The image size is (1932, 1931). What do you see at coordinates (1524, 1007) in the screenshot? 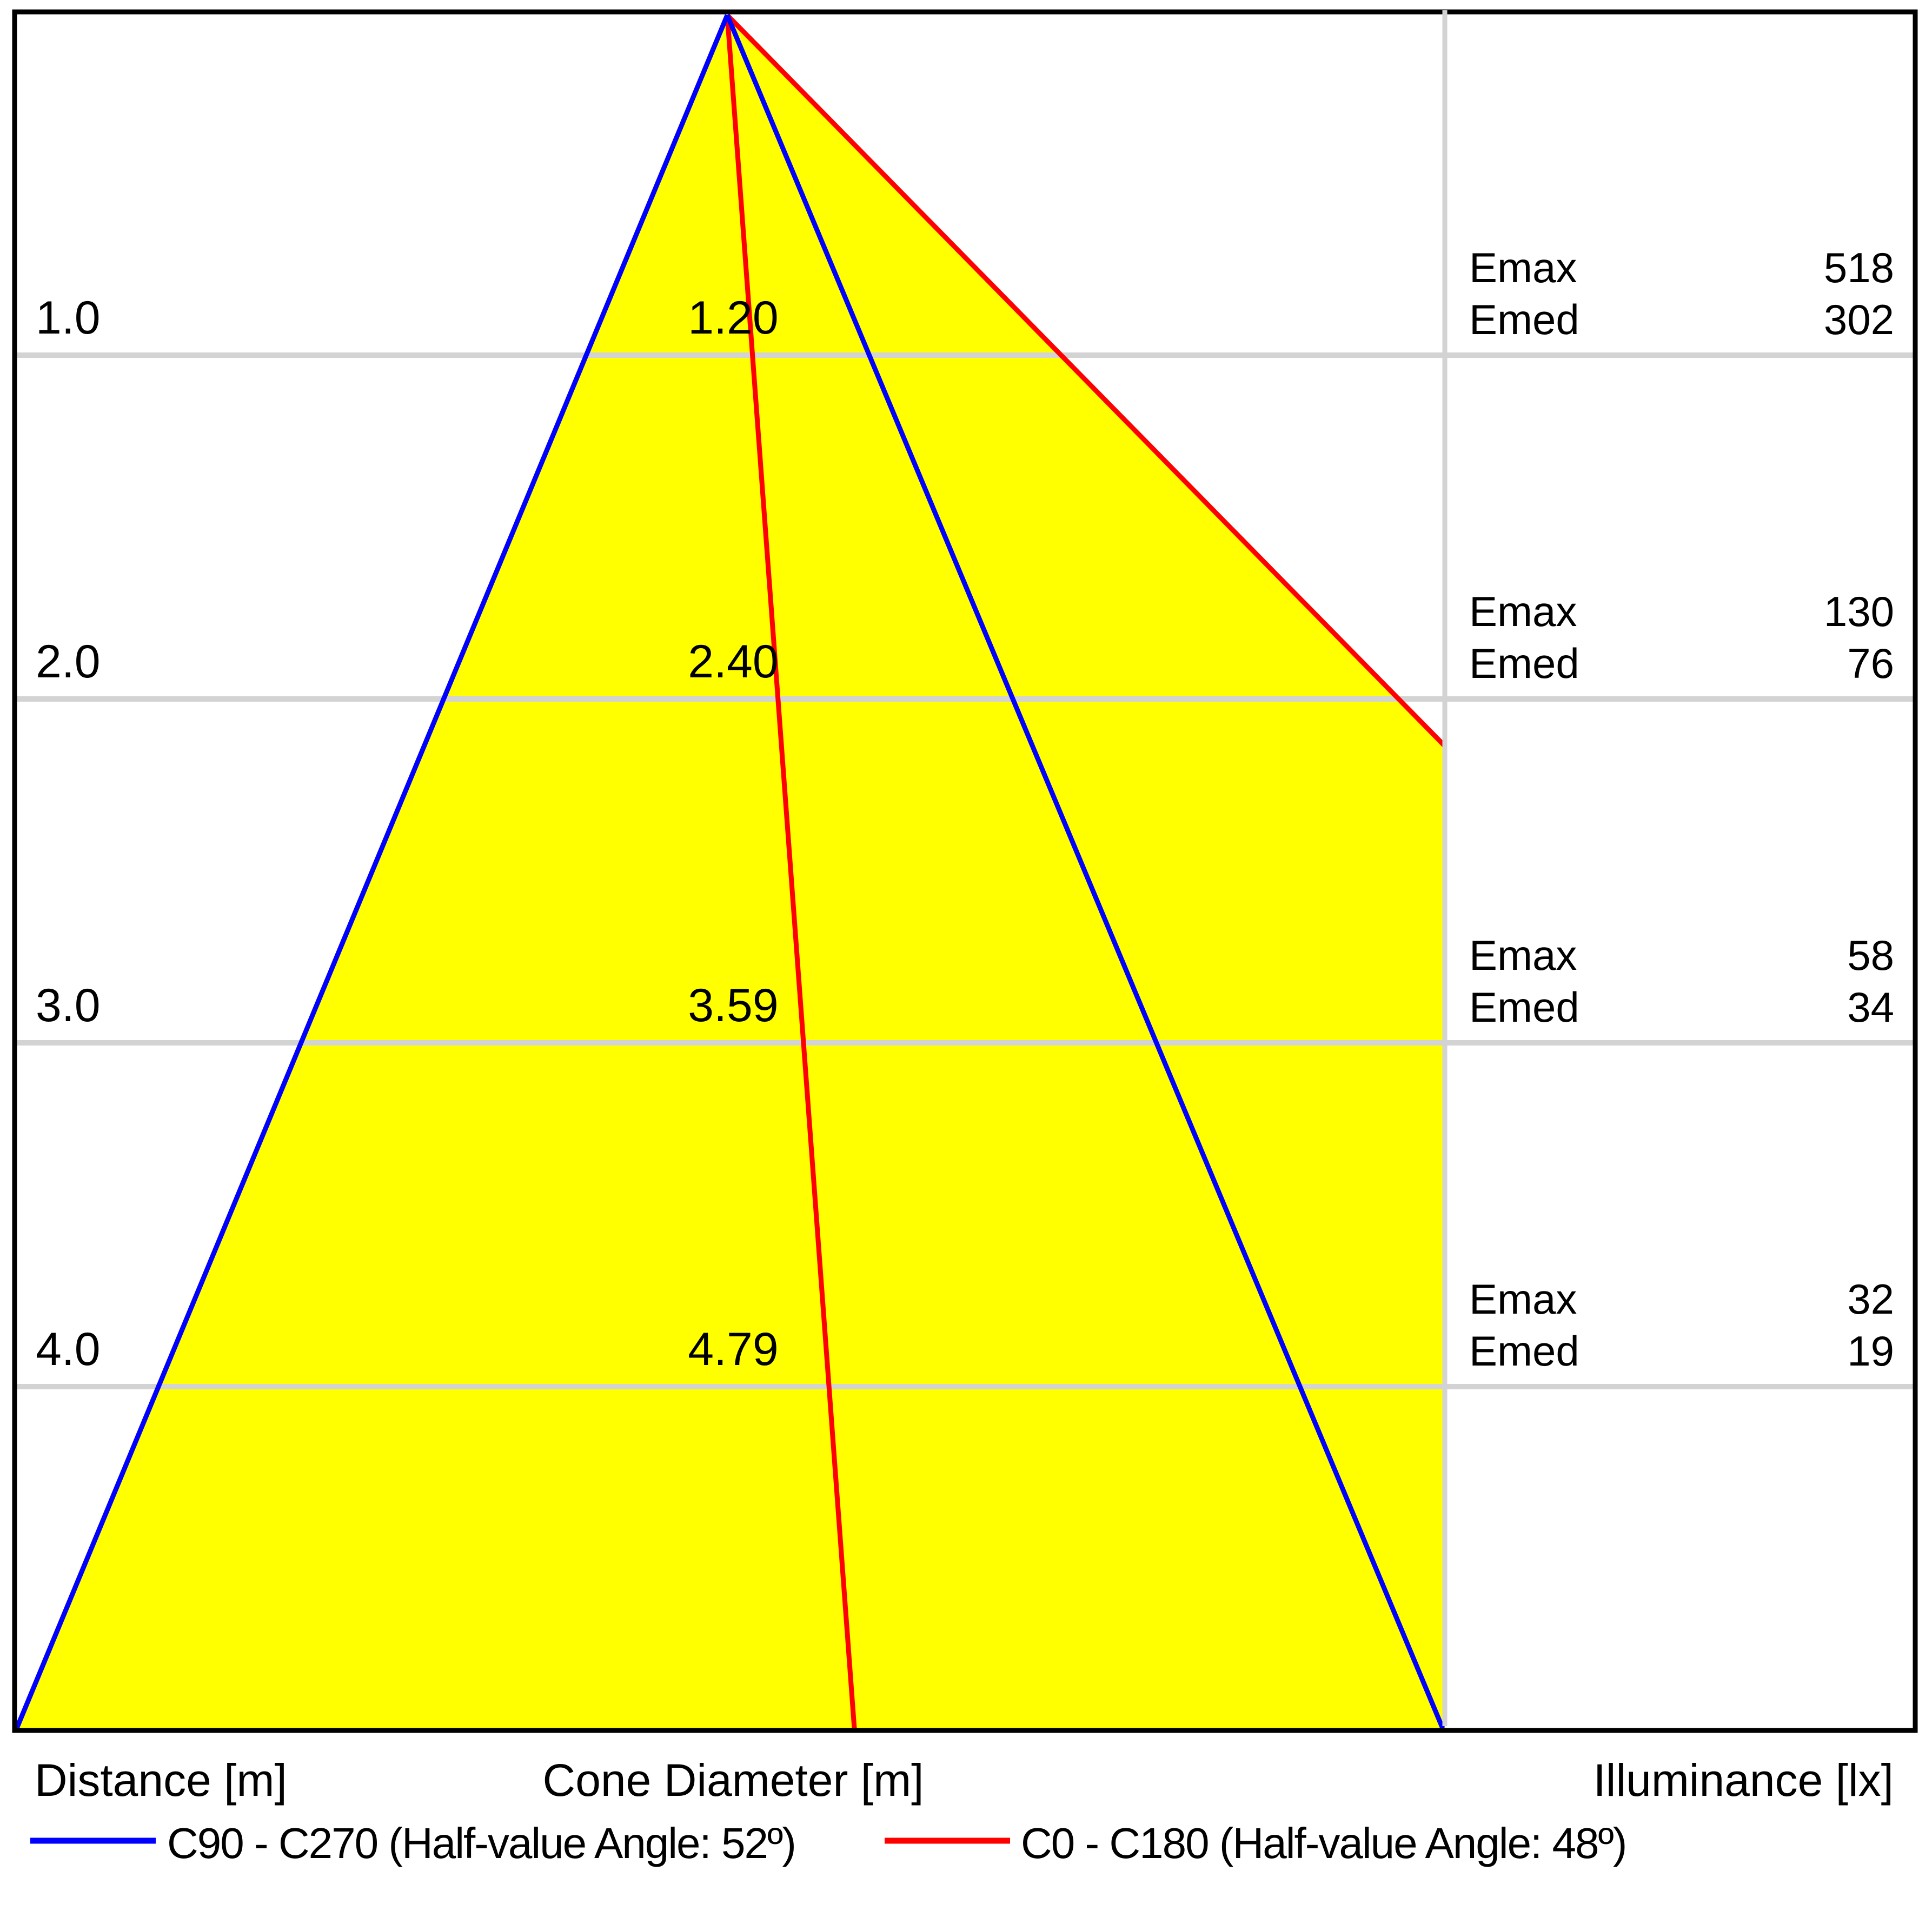
I see `emed-label-row-2: Emed` at bounding box center [1524, 1007].